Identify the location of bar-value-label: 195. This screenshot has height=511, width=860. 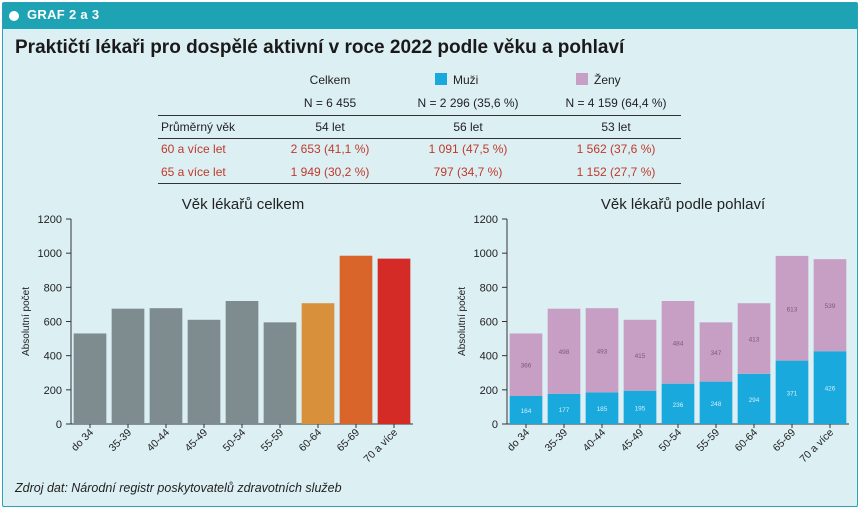
(640, 408).